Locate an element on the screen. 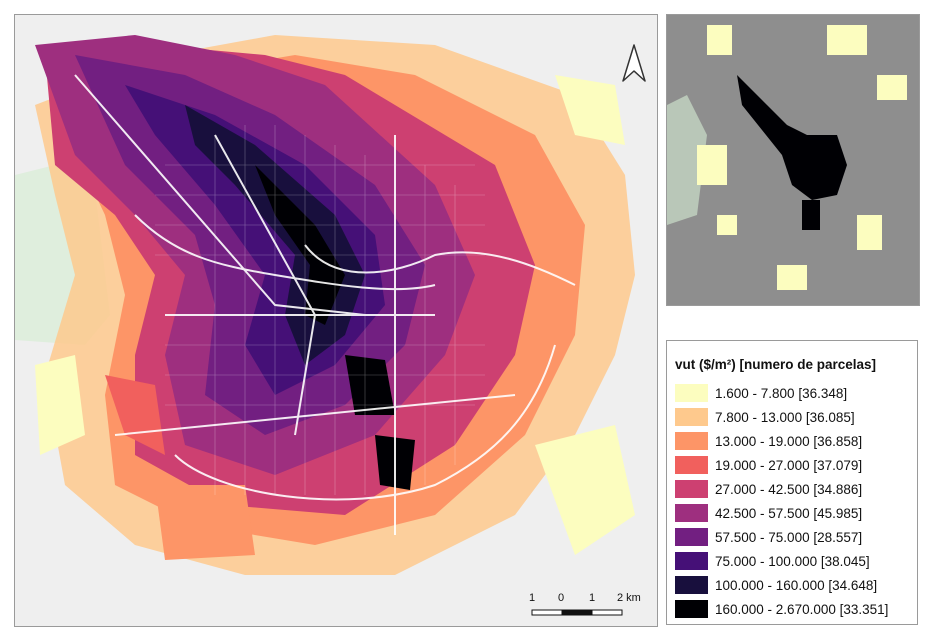 This screenshot has height=638, width=934. scale-bar: 1 0 1 2 km is located at coordinates (579, 609).